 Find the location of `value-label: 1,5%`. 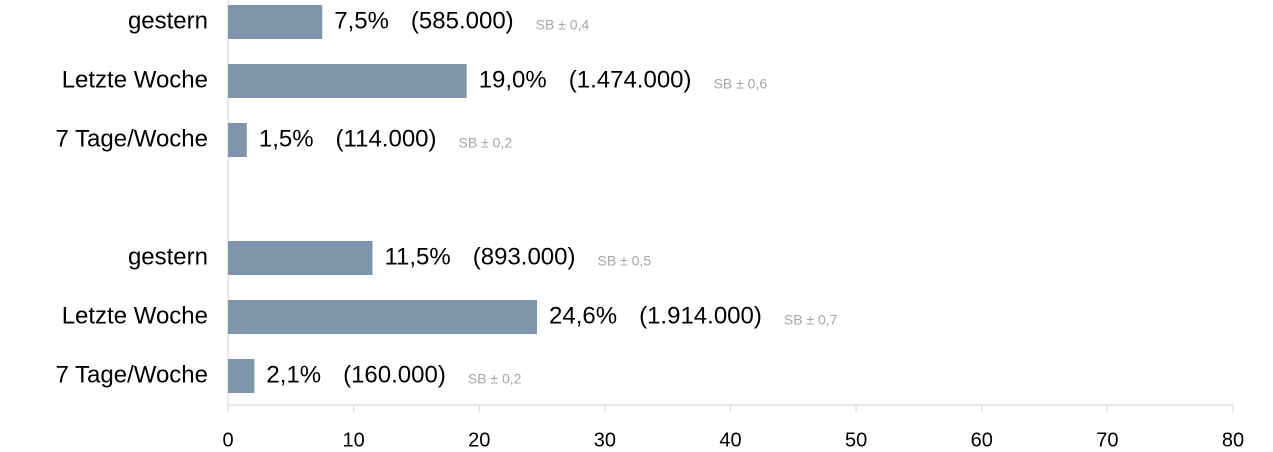

value-label: 1,5% is located at coordinates (286, 138).